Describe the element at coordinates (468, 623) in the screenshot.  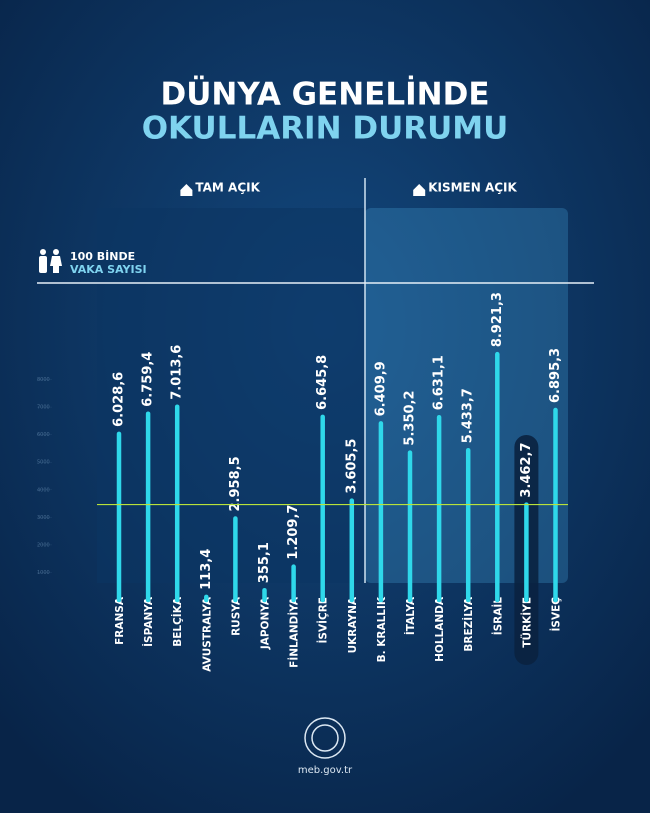
I see `x-tick-label: BREZİLYA` at that location.